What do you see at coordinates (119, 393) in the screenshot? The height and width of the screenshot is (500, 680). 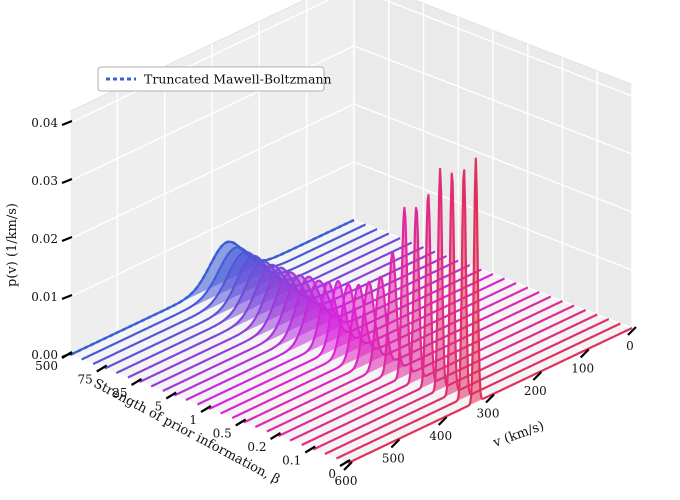 I see `y-tick-label: 25` at bounding box center [119, 393].